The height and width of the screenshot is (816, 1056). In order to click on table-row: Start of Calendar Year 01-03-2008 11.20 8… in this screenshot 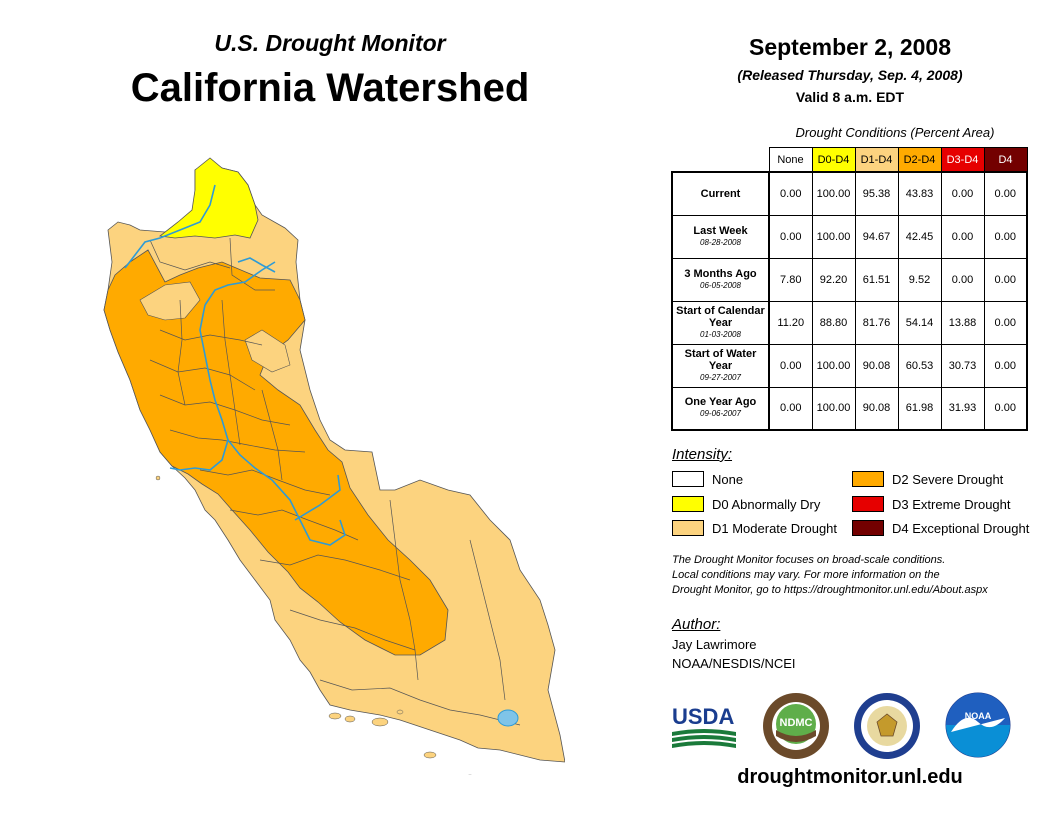, I will do `click(849, 322)`.